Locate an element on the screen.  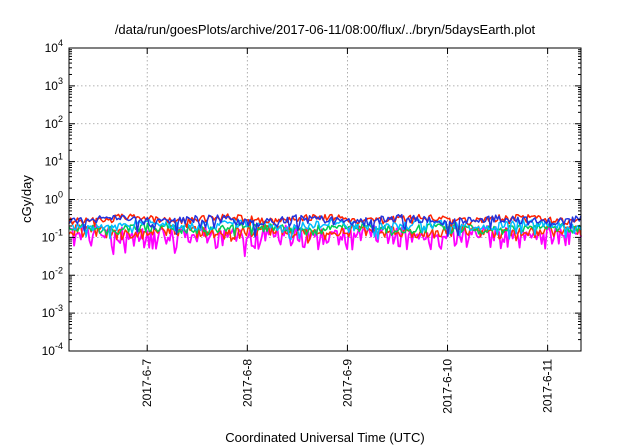
y-axis-label: cGy/day is located at coordinates (26, 199).